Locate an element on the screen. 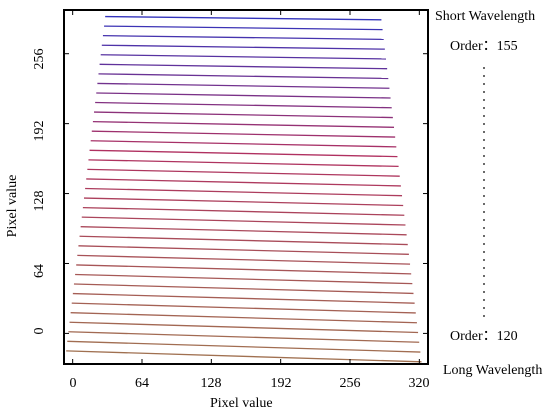 The height and width of the screenshot is (415, 550). x-tick-label: 64 is located at coordinates (142, 383).